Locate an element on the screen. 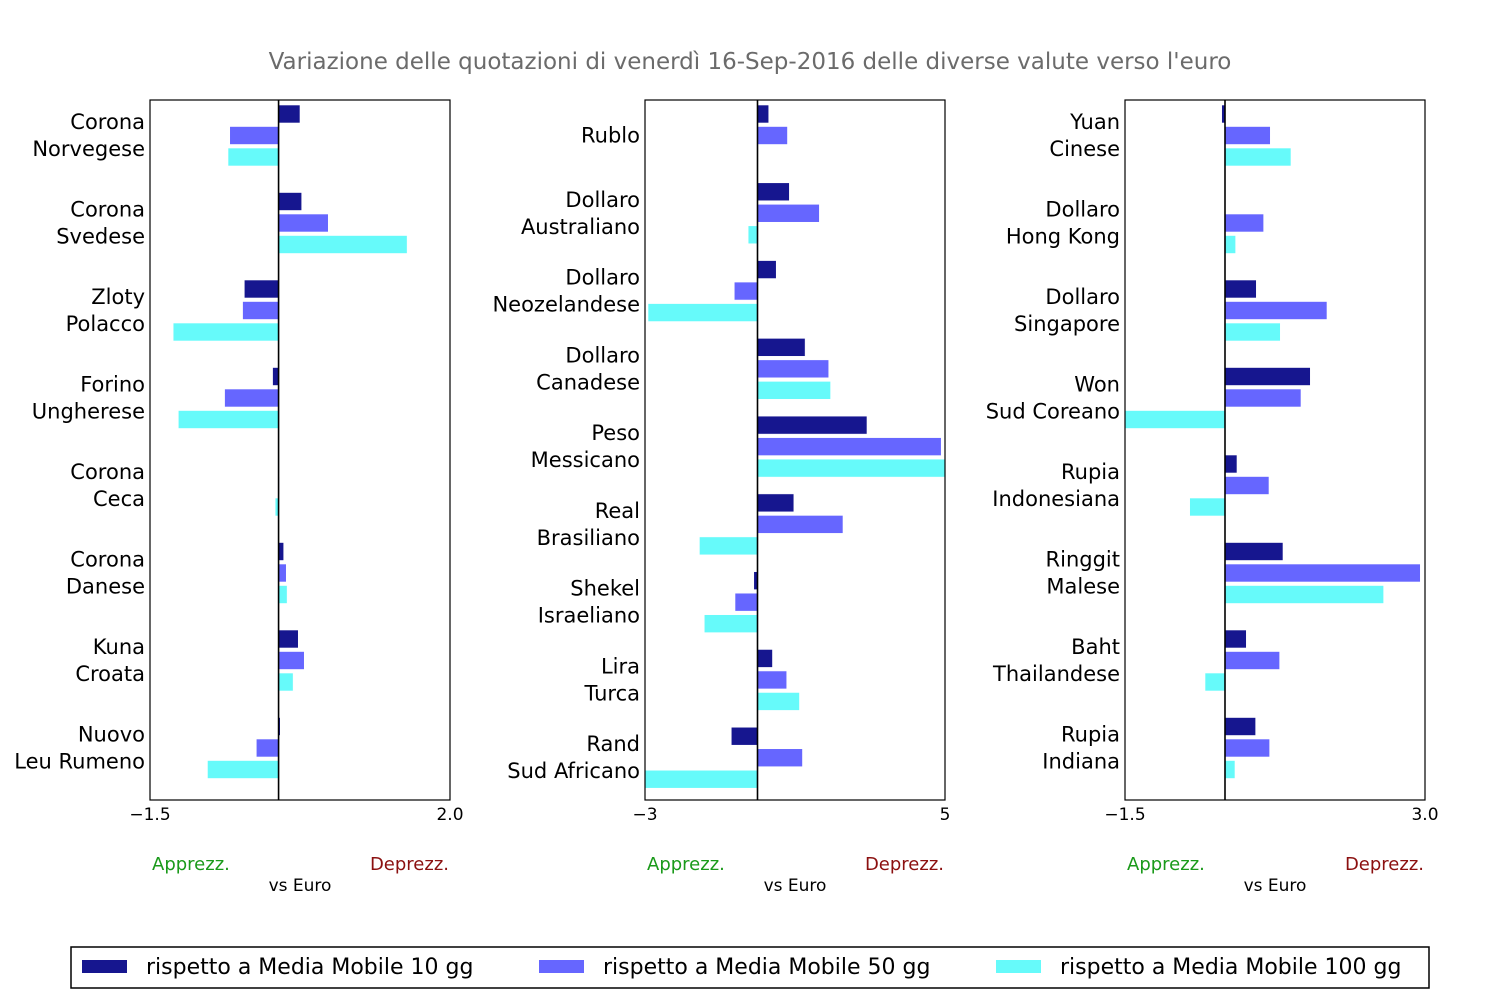  bar-2-6-s3 is located at coordinates (728, 546).